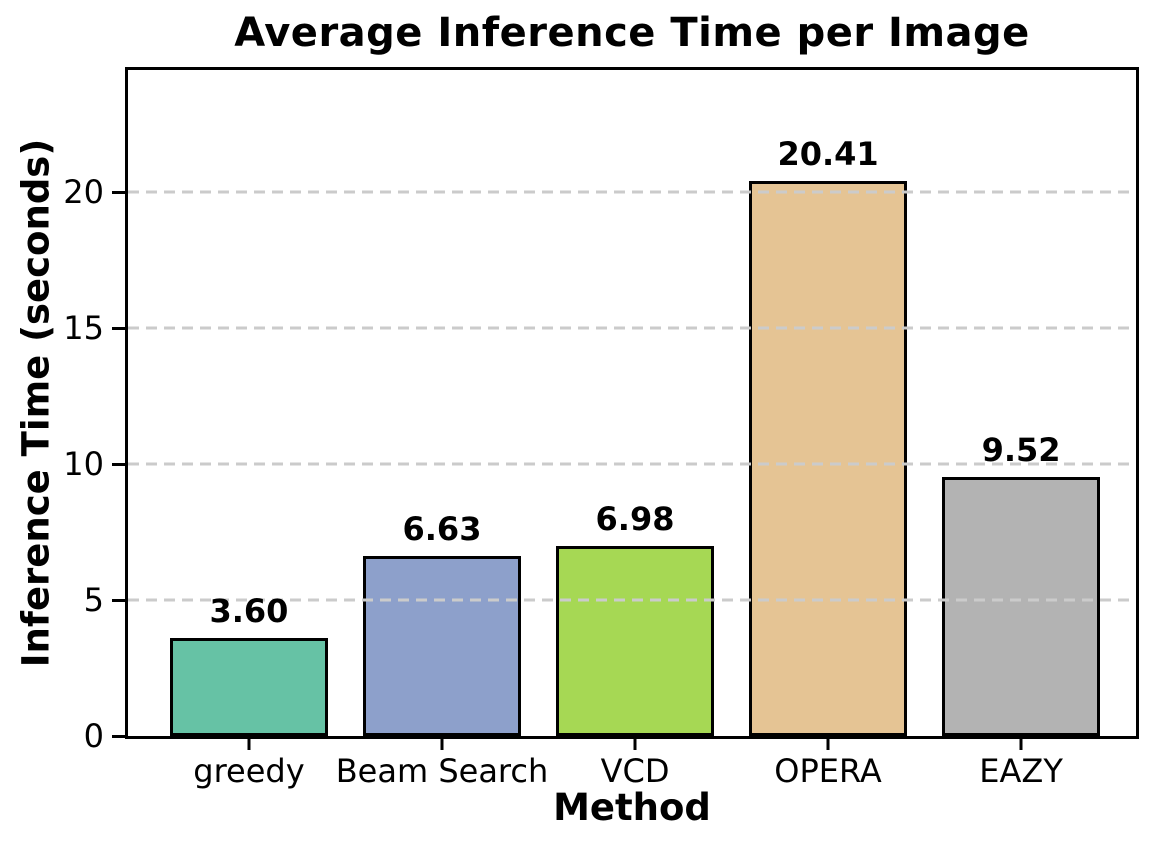 Image resolution: width=1161 pixels, height=856 pixels. What do you see at coordinates (828, 458) in the screenshot?
I see `bar-opera` at bounding box center [828, 458].